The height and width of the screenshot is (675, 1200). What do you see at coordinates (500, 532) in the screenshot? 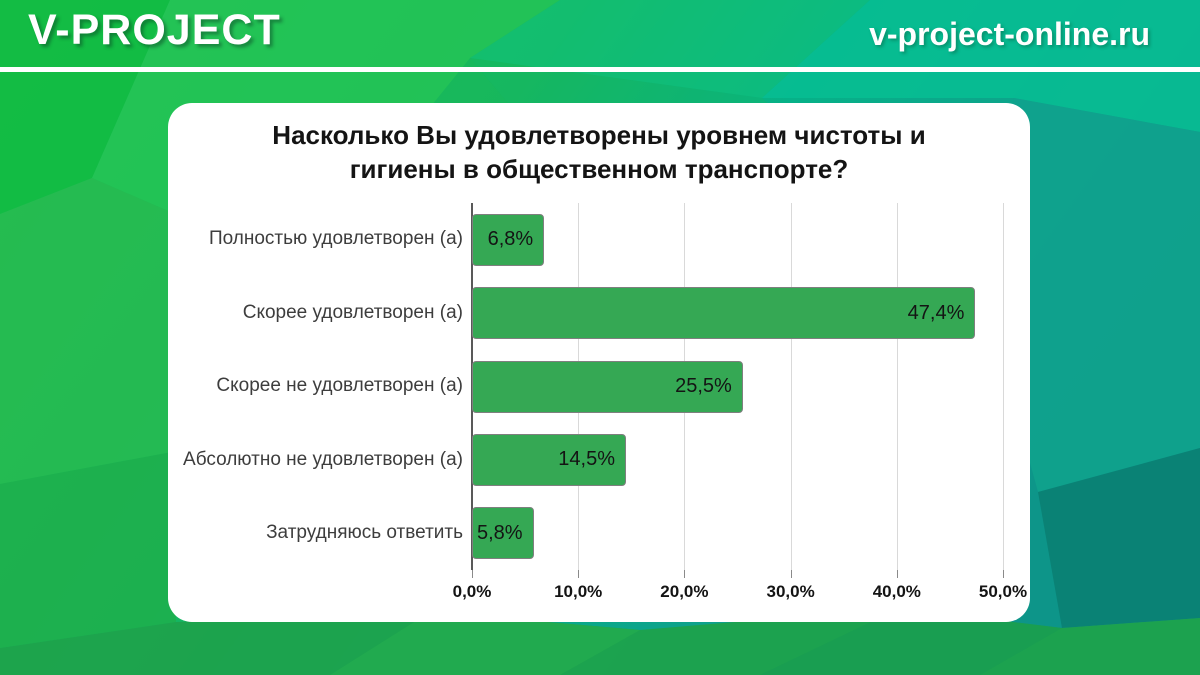
I see `value-label: 5,8%` at bounding box center [500, 532].